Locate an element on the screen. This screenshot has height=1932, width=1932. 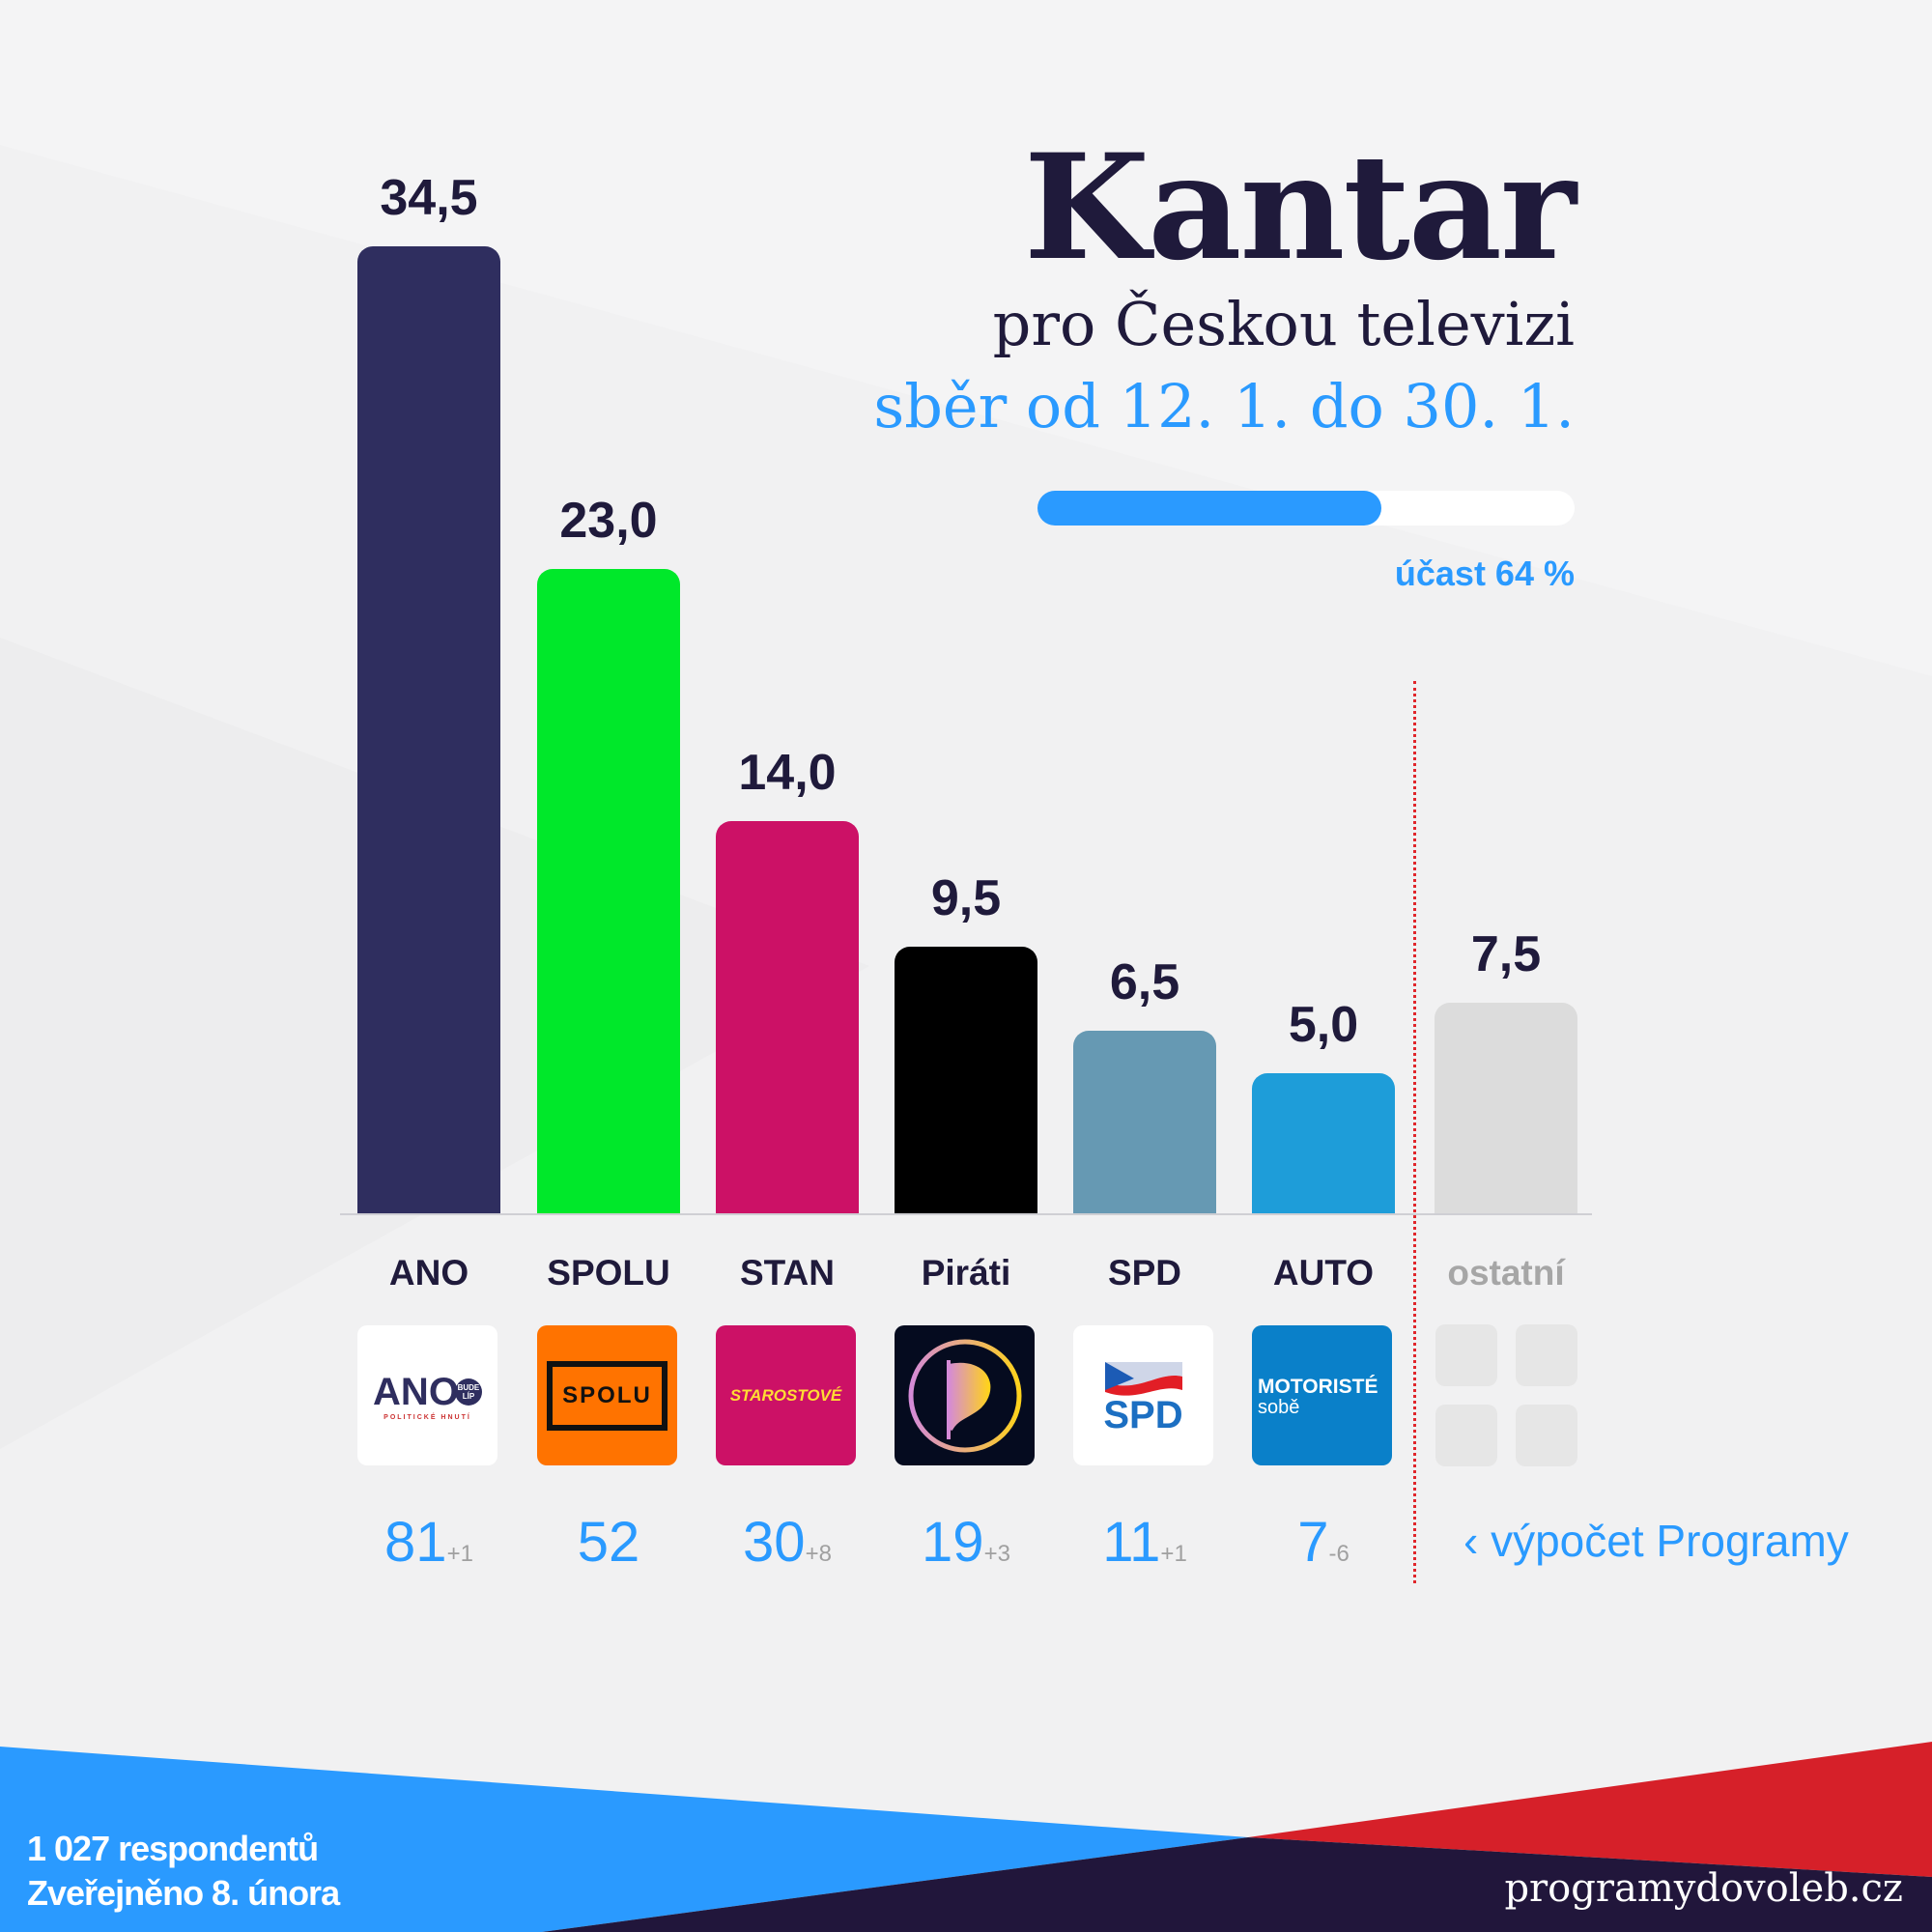
seat-count: 7-6 is located at coordinates (1323, 1542).